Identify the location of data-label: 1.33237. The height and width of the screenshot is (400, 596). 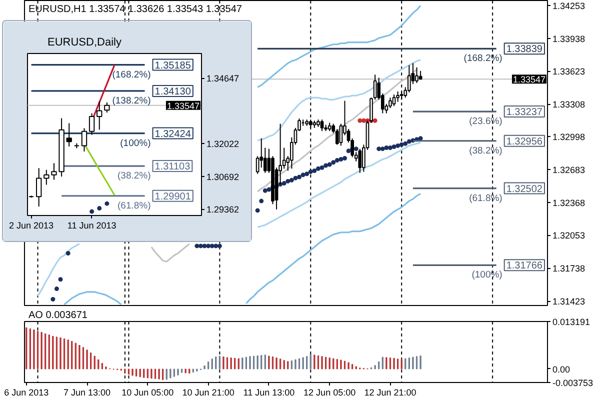
(524, 112).